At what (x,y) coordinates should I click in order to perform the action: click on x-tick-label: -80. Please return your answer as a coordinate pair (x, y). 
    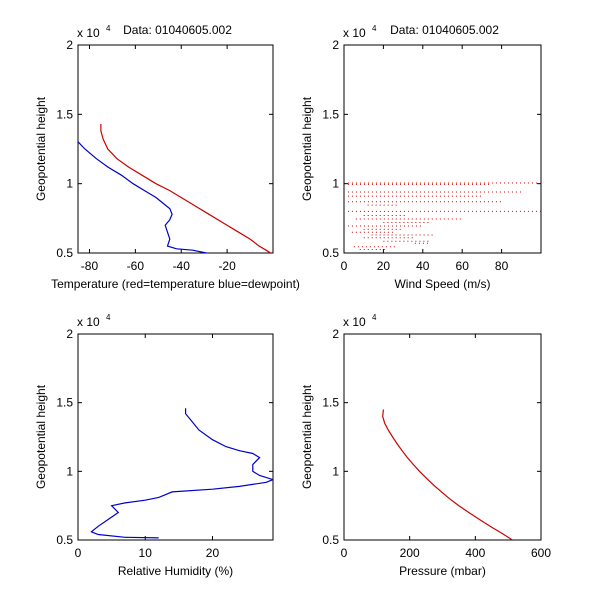
    Looking at the image, I should click on (90, 266).